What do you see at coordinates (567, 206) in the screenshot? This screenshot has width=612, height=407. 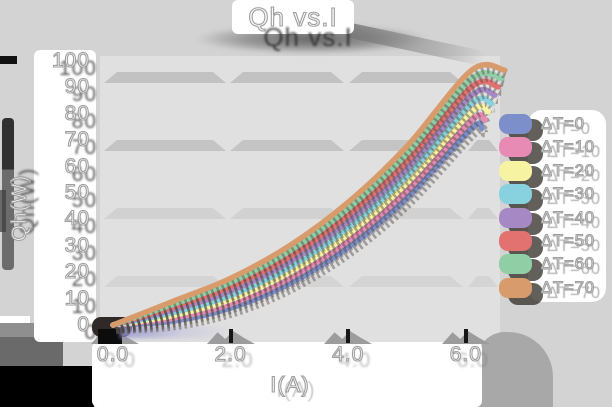 I see `legend-panel` at bounding box center [567, 206].